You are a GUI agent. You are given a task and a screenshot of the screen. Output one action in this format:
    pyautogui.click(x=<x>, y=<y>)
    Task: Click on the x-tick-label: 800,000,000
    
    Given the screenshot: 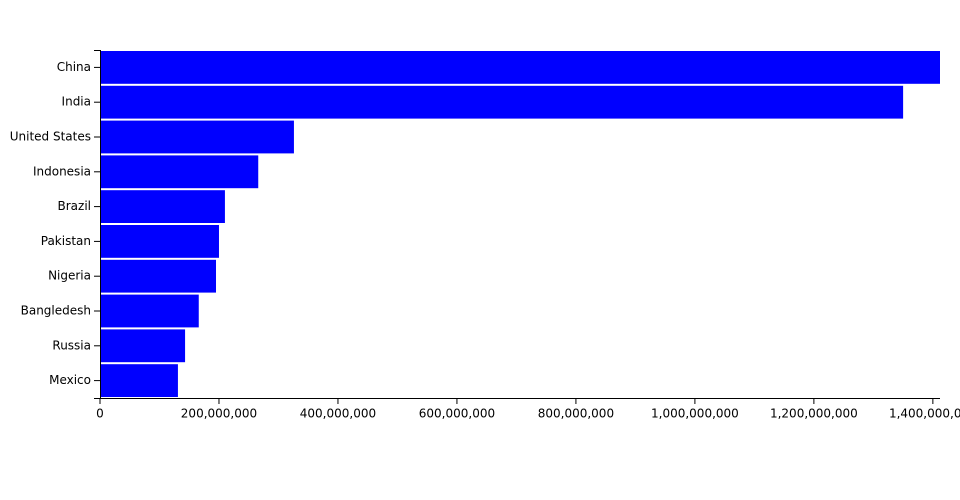 What is the action you would take?
    pyautogui.click(x=576, y=414)
    